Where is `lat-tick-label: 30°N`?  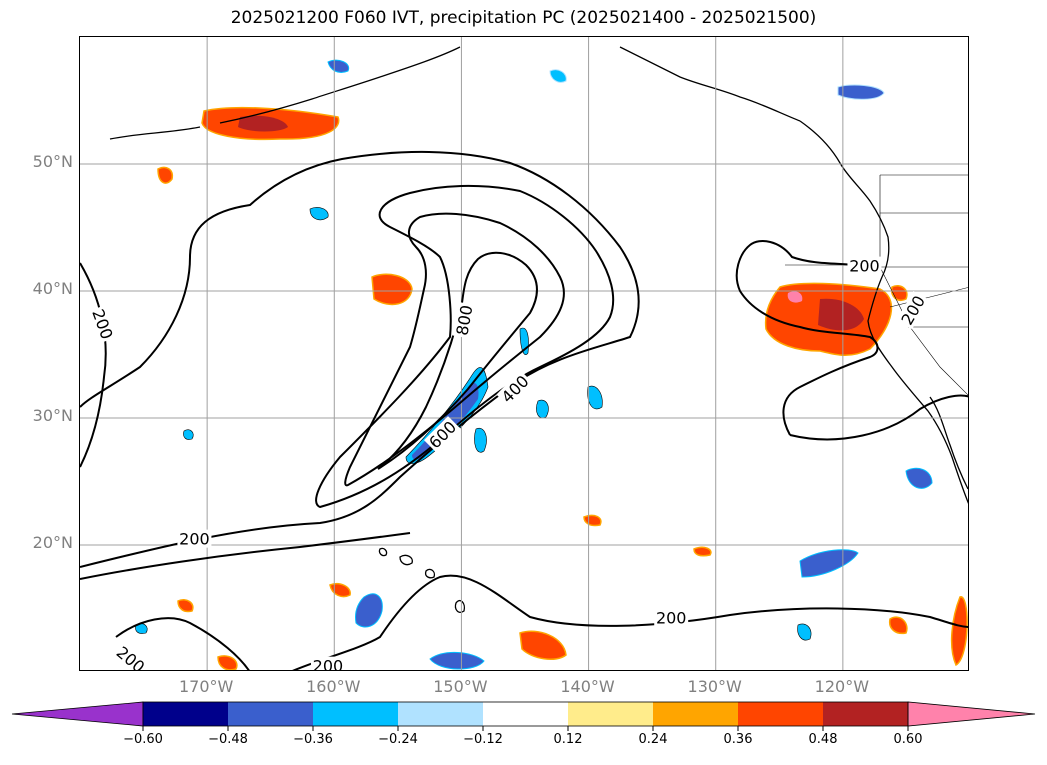 lat-tick-label: 30°N is located at coordinates (52, 415).